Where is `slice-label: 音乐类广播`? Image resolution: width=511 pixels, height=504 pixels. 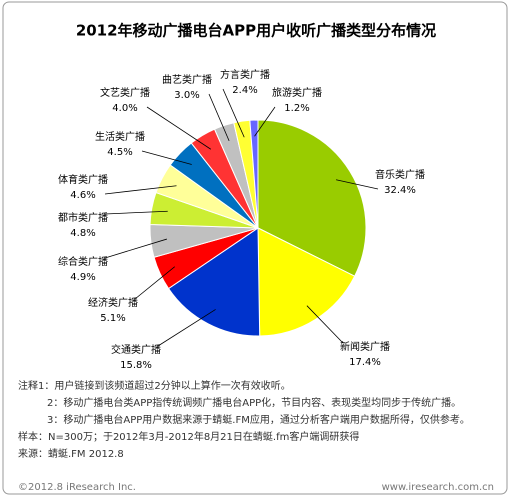 slice-label: 音乐类广播 is located at coordinates (400, 174).